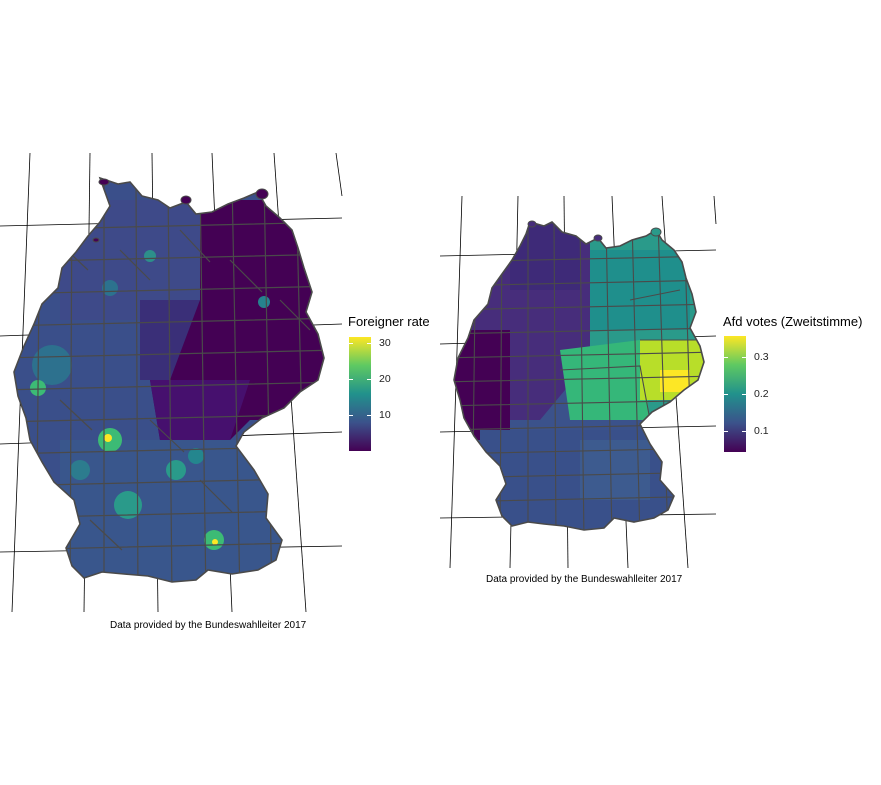 This screenshot has width=881, height=785. I want to click on legend-tick-label: 10, so click(385, 415).